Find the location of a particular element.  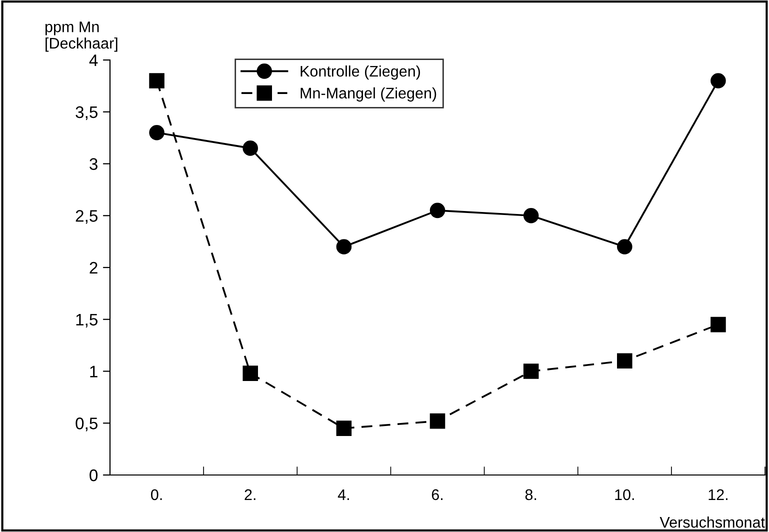

x-tick-label: 12. is located at coordinates (718, 494).